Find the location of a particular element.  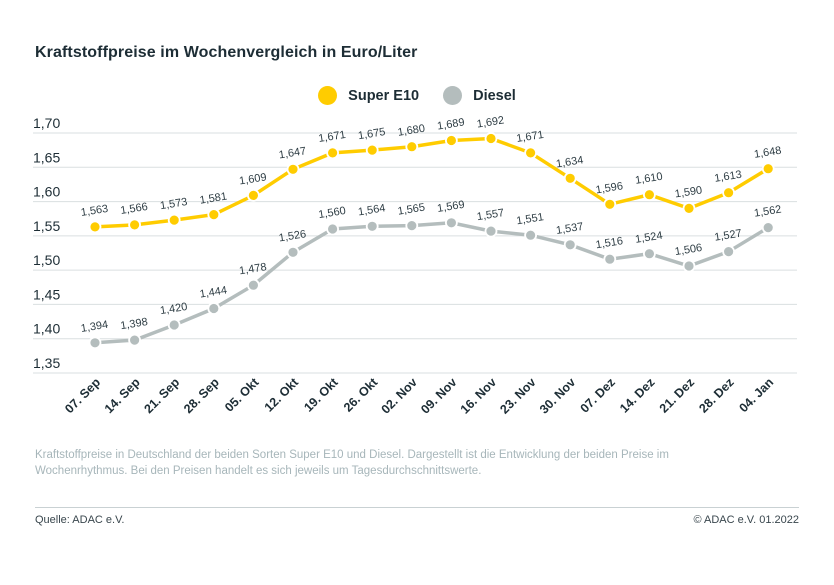

diesel-dot-icon is located at coordinates (453, 95).